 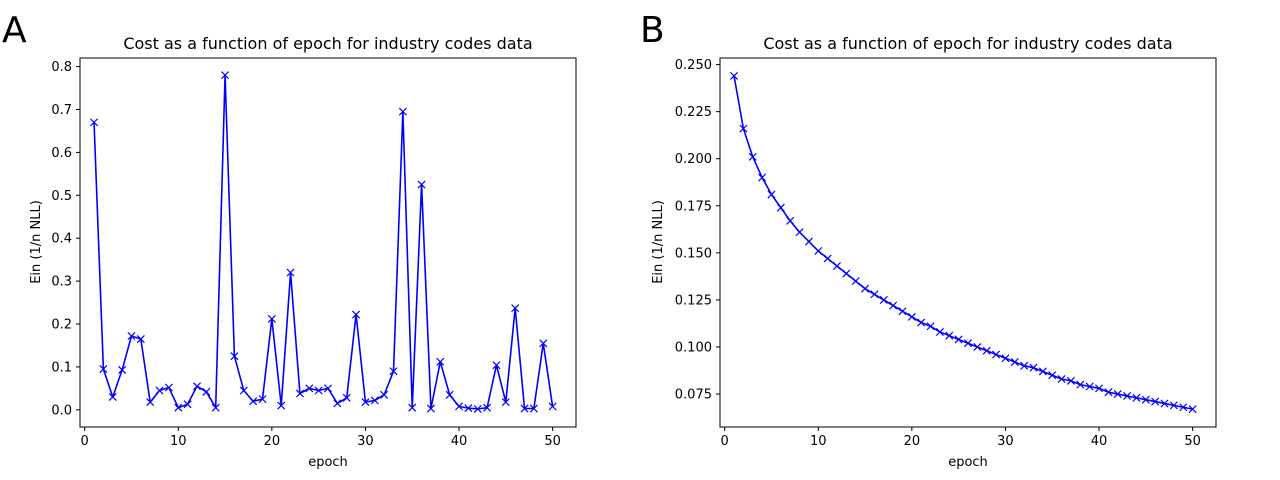 What do you see at coordinates (61, 239) in the screenshot?
I see `y-tick-label: 0.4` at bounding box center [61, 239].